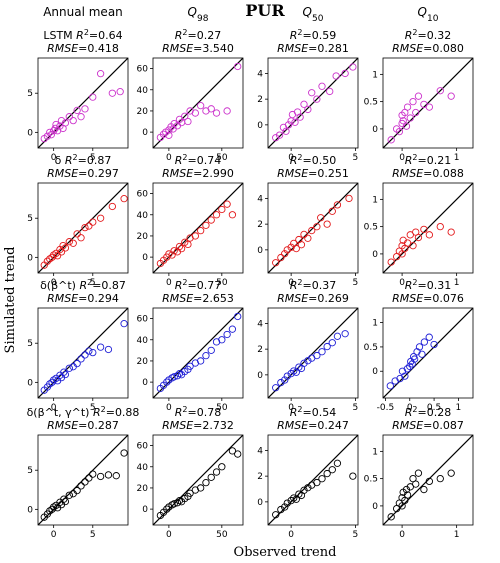 This screenshot has height=563, width=500. What do you see at coordinates (30, 471) in the screenshot?
I see `y-tick-label: 5` at bounding box center [30, 471].